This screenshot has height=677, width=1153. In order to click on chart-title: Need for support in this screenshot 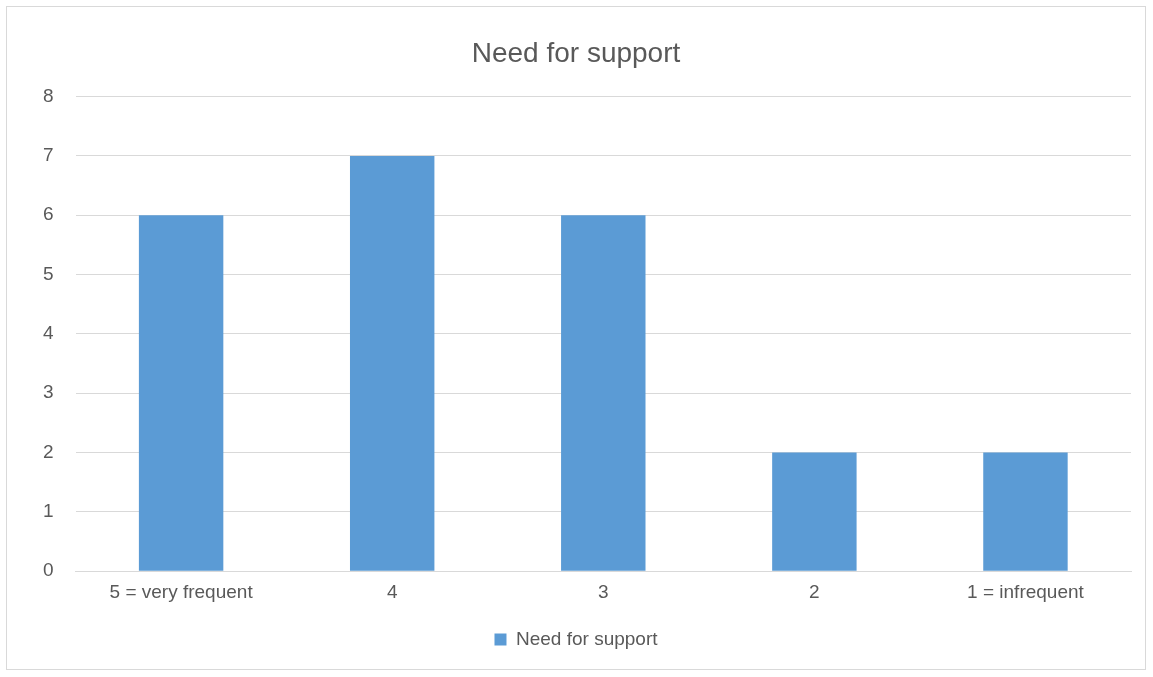, I will do `click(576, 52)`.